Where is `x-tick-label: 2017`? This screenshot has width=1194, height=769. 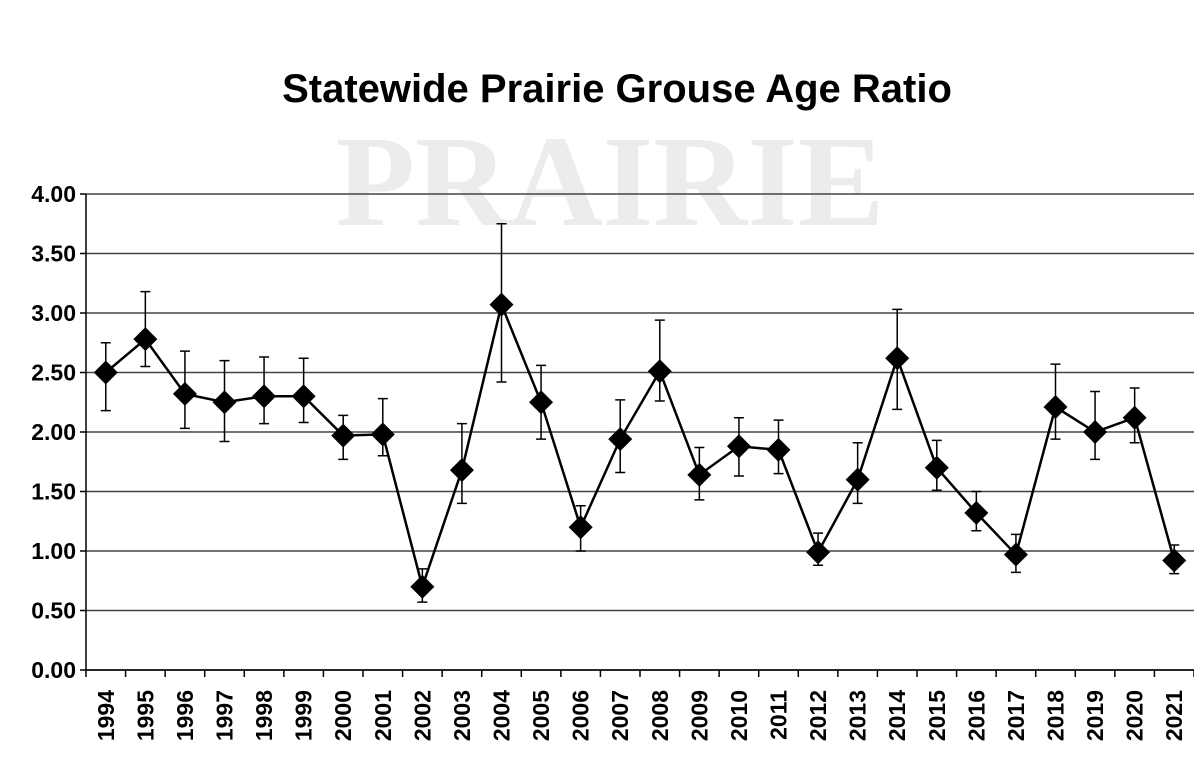 x-tick-label: 2017 is located at coordinates (1016, 715).